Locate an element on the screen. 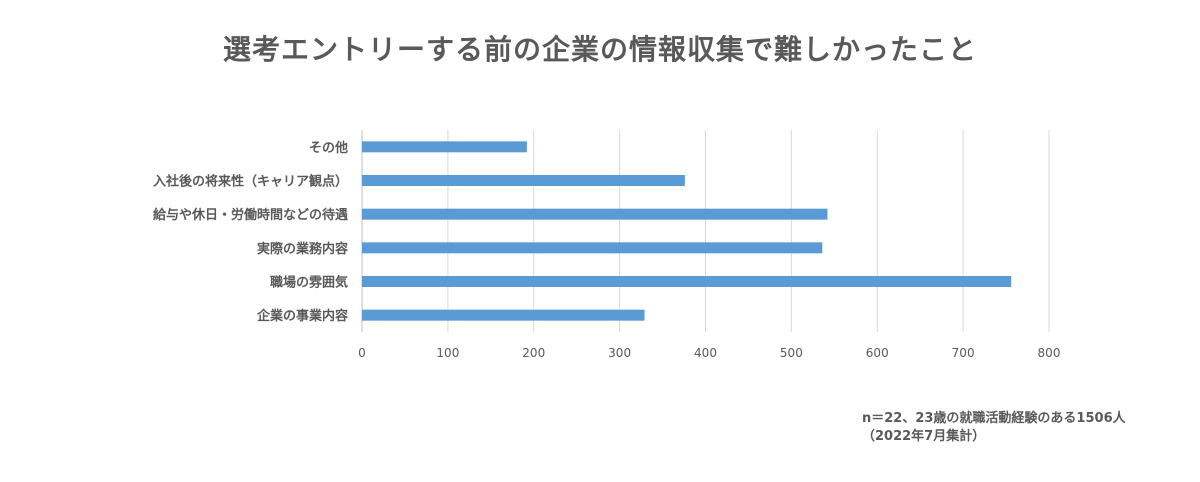  x-tick-label: 400 is located at coordinates (705, 353).